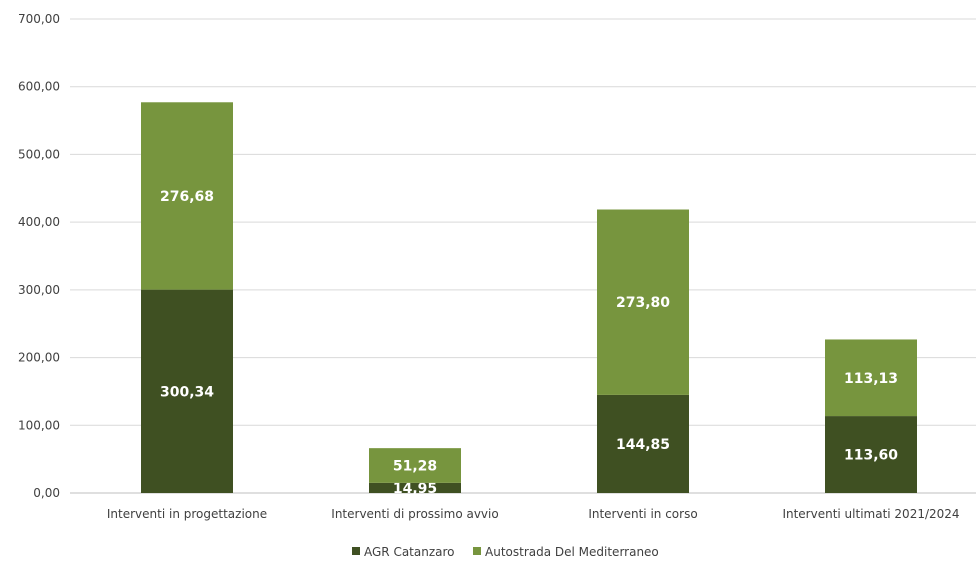 The image size is (976, 563). I want to click on data-label: 14,95, so click(415, 489).